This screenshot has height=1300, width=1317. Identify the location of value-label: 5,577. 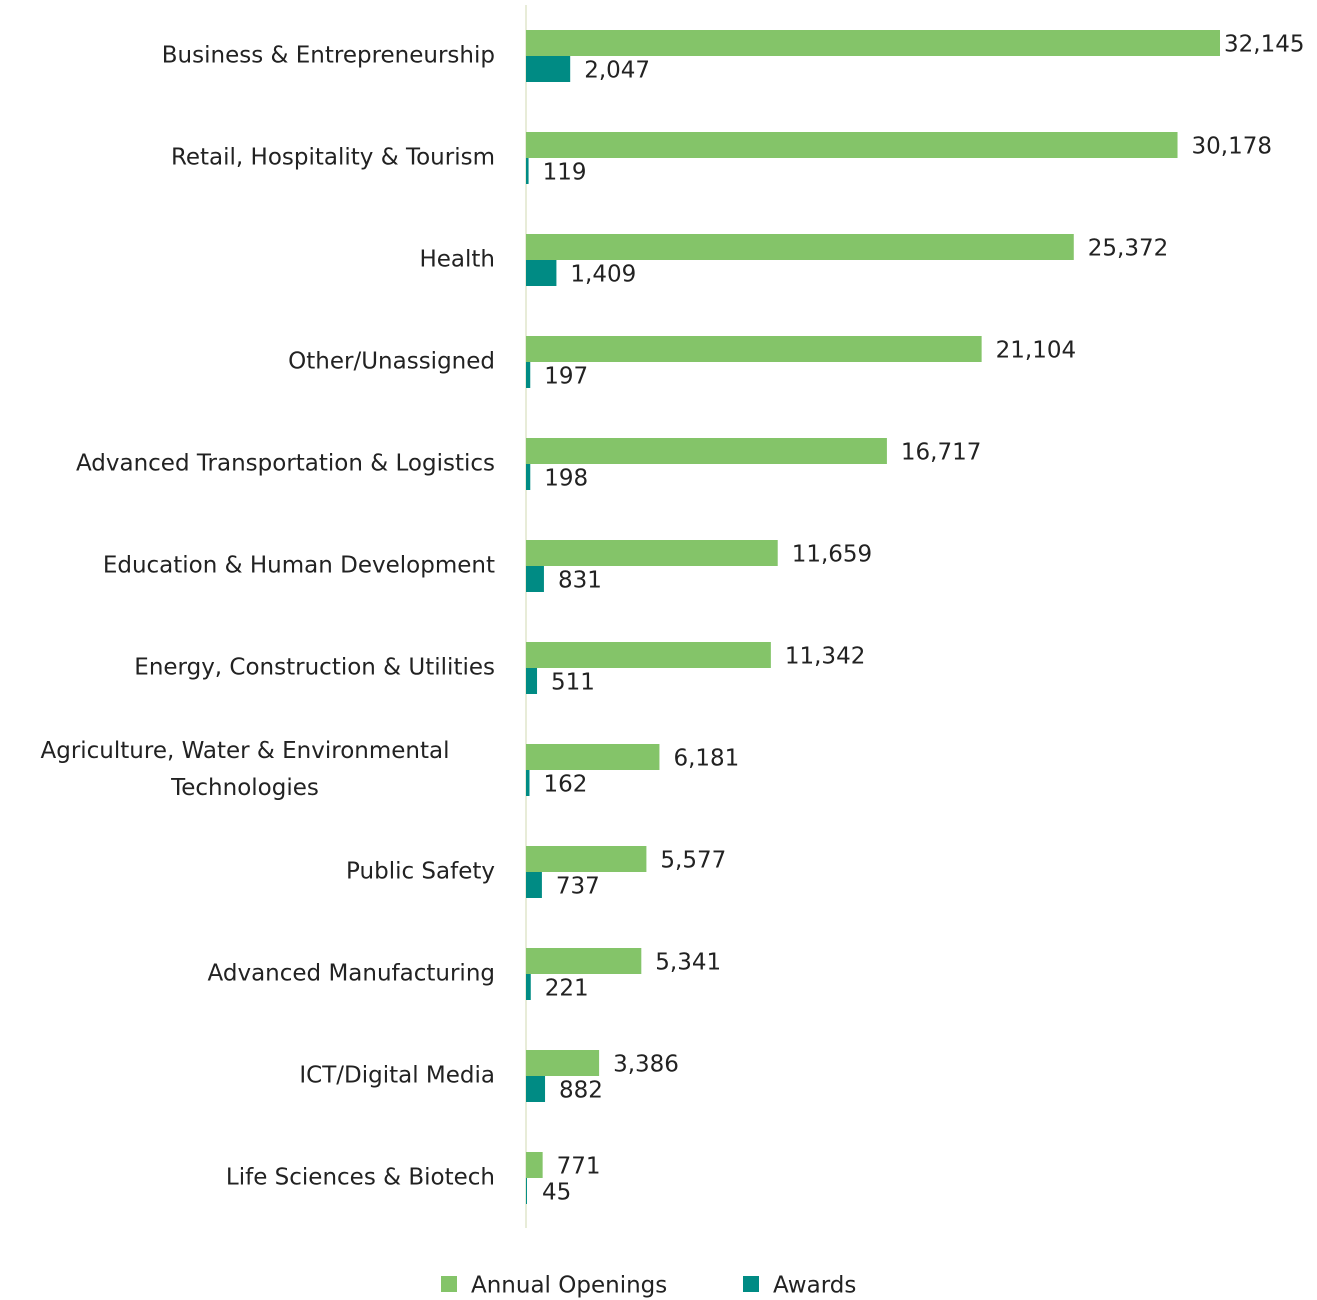
(693, 861).